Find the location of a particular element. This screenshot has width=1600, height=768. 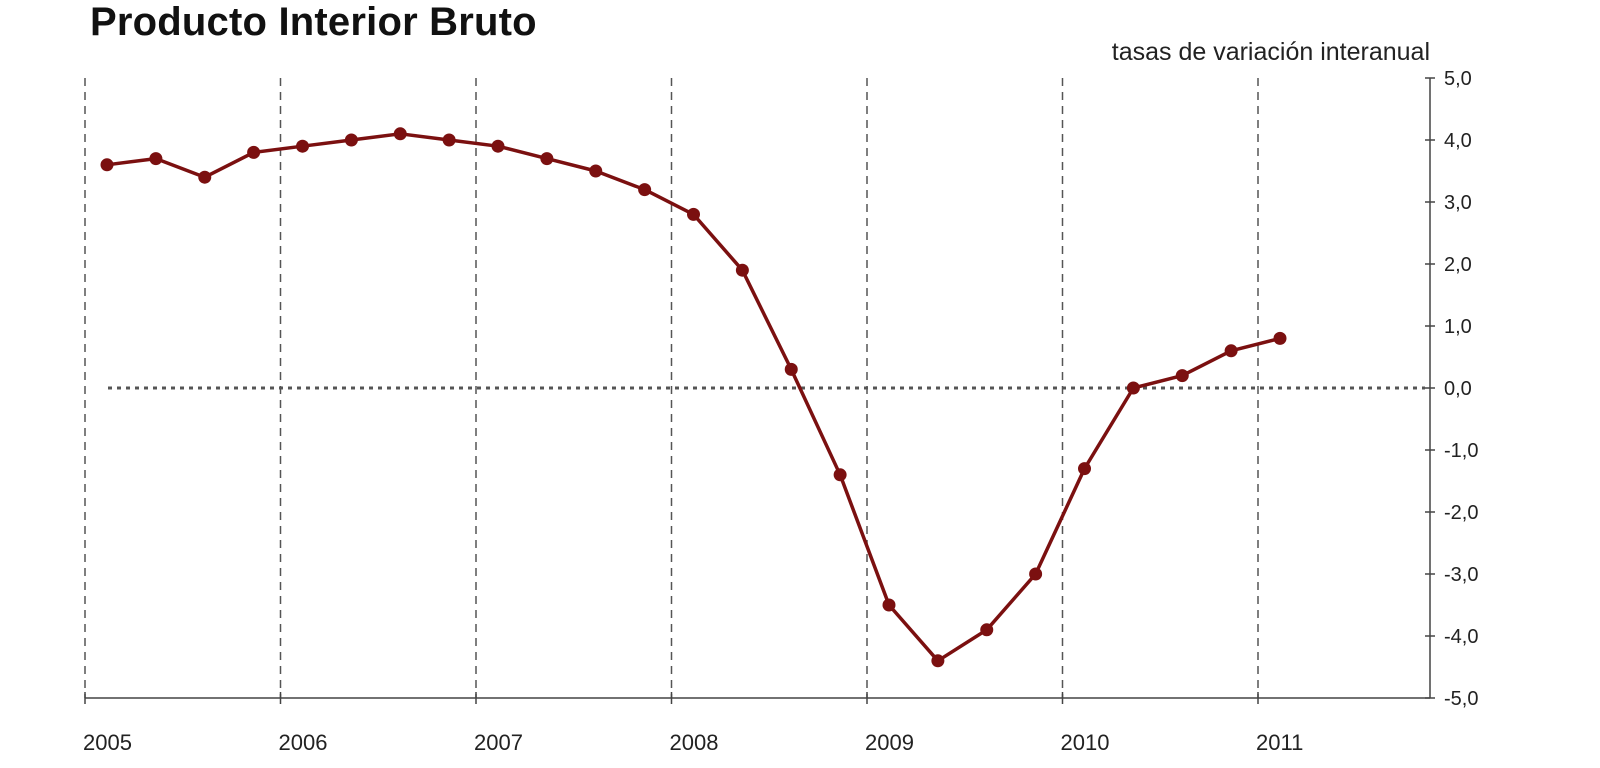

y-tick-label: 4,0 is located at coordinates (1458, 141).